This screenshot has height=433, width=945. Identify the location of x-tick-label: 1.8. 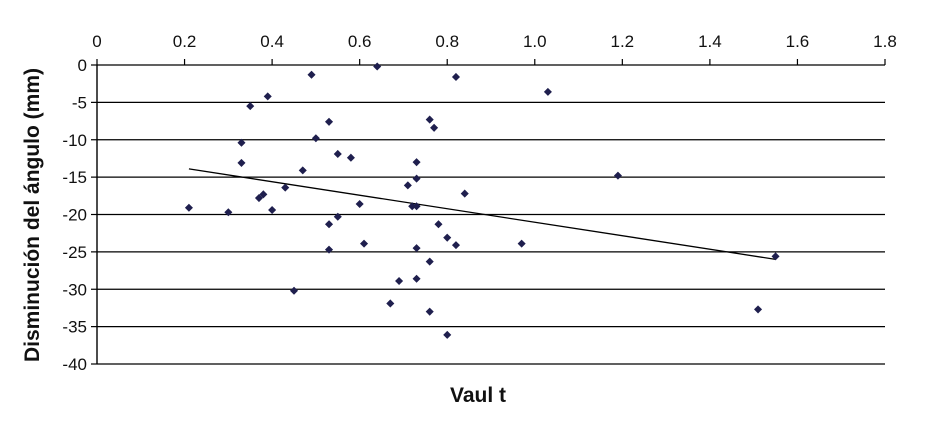
(885, 41).